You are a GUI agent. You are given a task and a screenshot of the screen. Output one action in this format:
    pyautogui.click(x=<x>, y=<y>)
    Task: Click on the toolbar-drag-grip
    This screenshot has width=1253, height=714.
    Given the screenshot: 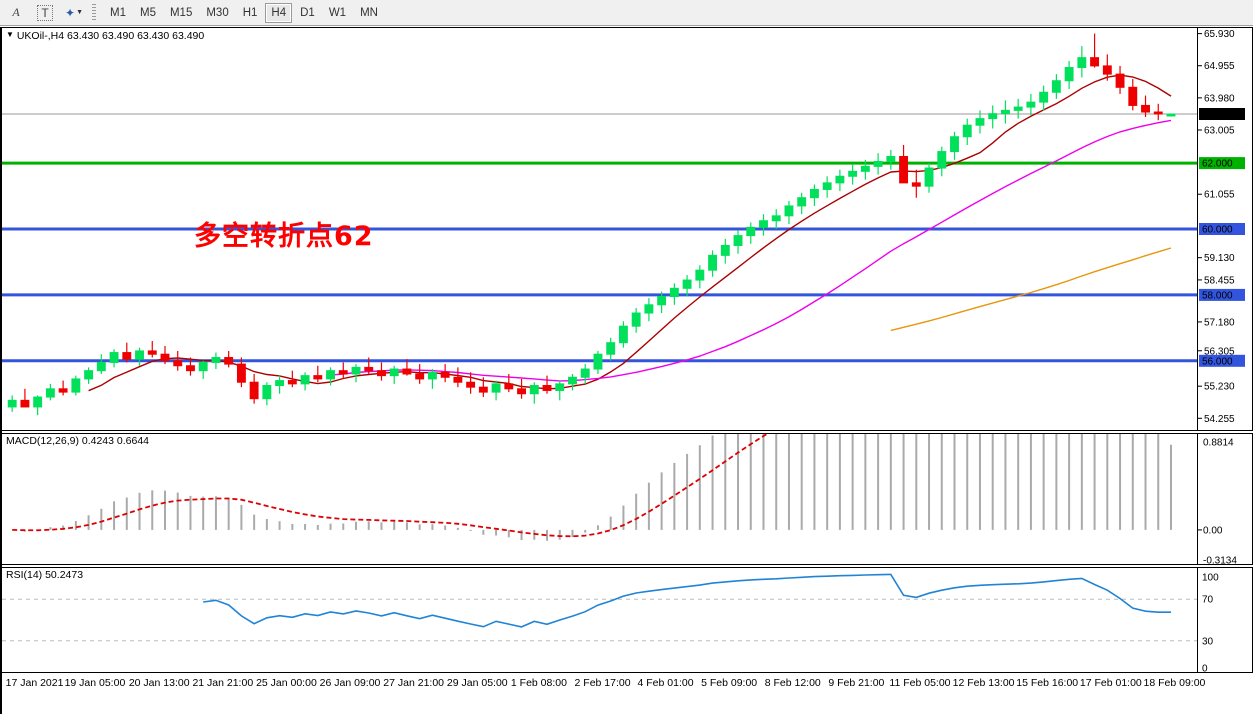 What is the action you would take?
    pyautogui.click(x=94, y=12)
    